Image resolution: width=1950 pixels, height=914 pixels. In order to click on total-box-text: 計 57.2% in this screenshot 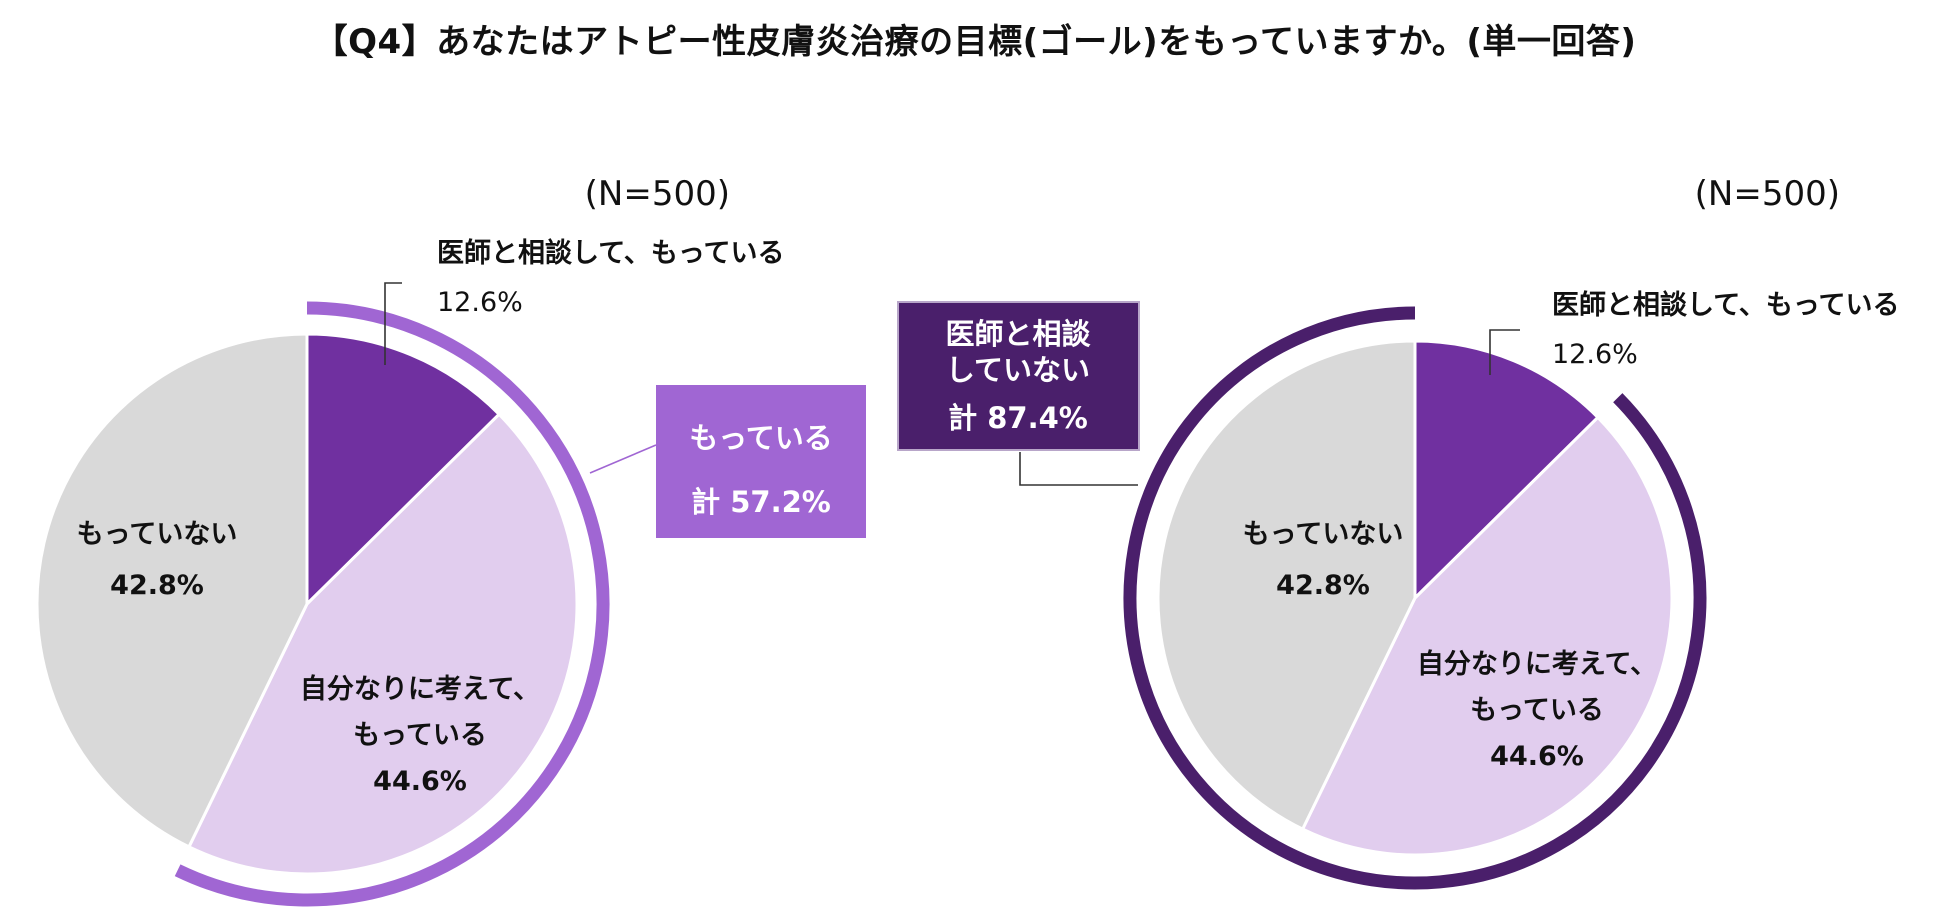, I will do `click(761, 502)`.